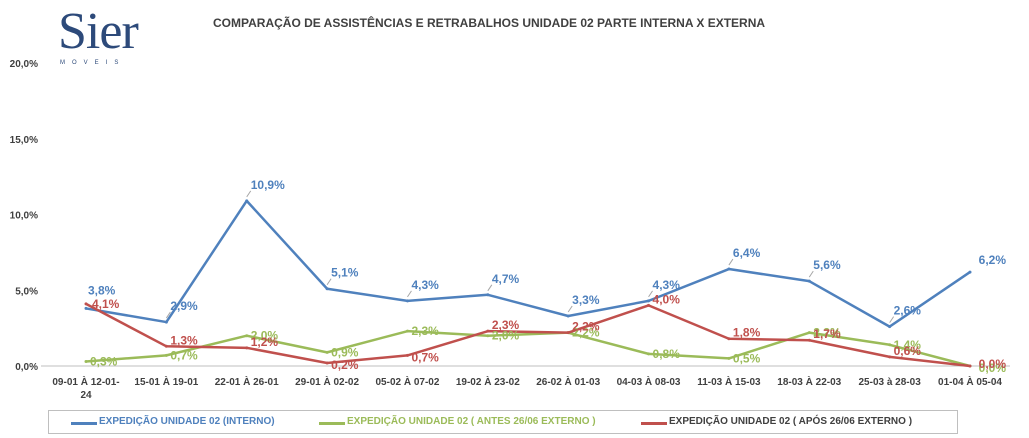  What do you see at coordinates (993, 260) in the screenshot?
I see `data-label-0: 6,2%` at bounding box center [993, 260].